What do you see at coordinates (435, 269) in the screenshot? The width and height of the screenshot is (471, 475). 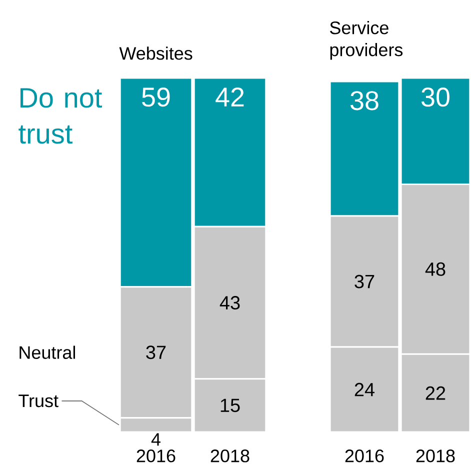 I see `data-label: 48` at bounding box center [435, 269].